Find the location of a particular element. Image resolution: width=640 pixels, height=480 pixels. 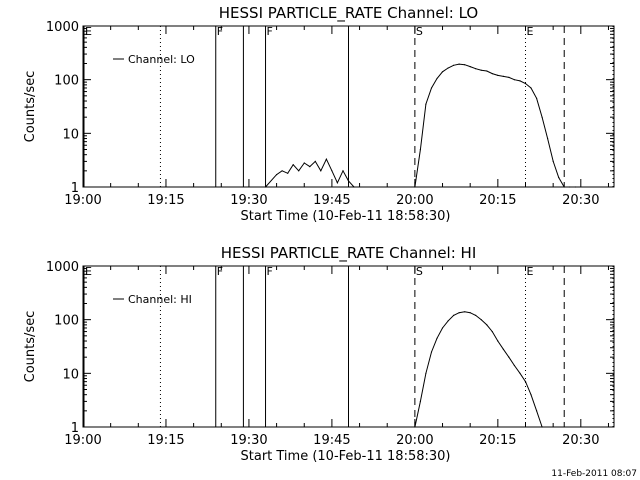

legend-label: Channel: LO is located at coordinates (161, 59).